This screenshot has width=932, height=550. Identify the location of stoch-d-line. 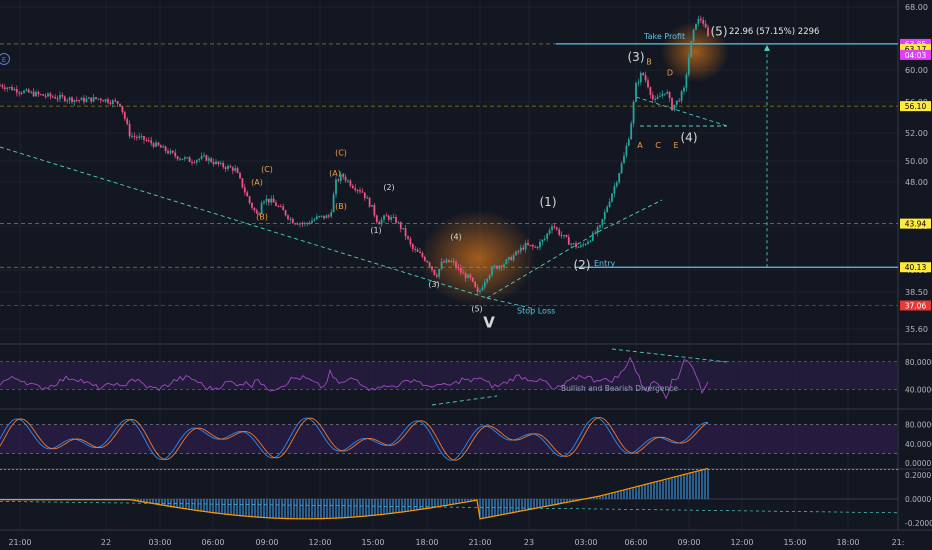
(354, 439).